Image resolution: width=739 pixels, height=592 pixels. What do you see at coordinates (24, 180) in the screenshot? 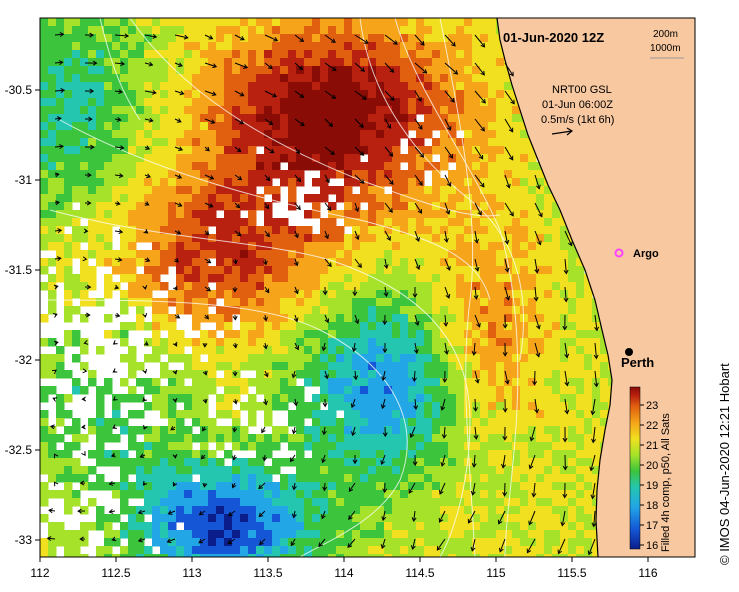
I see `y-tick-label: -31` at bounding box center [24, 180].